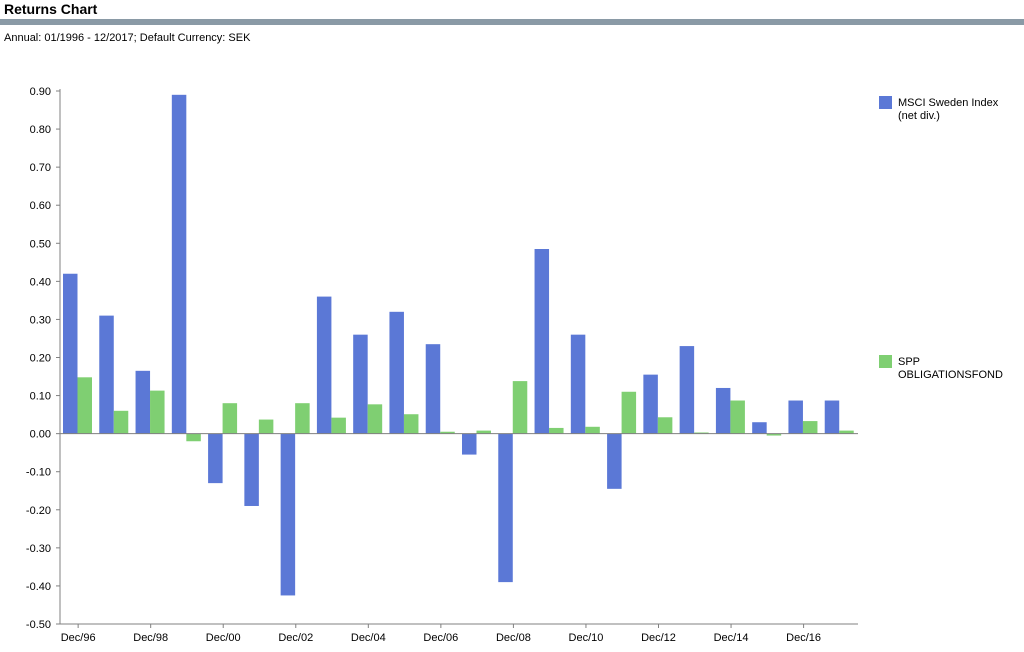 This screenshot has width=1024, height=652. I want to click on x-tick-label: Dec/08, so click(513, 638).